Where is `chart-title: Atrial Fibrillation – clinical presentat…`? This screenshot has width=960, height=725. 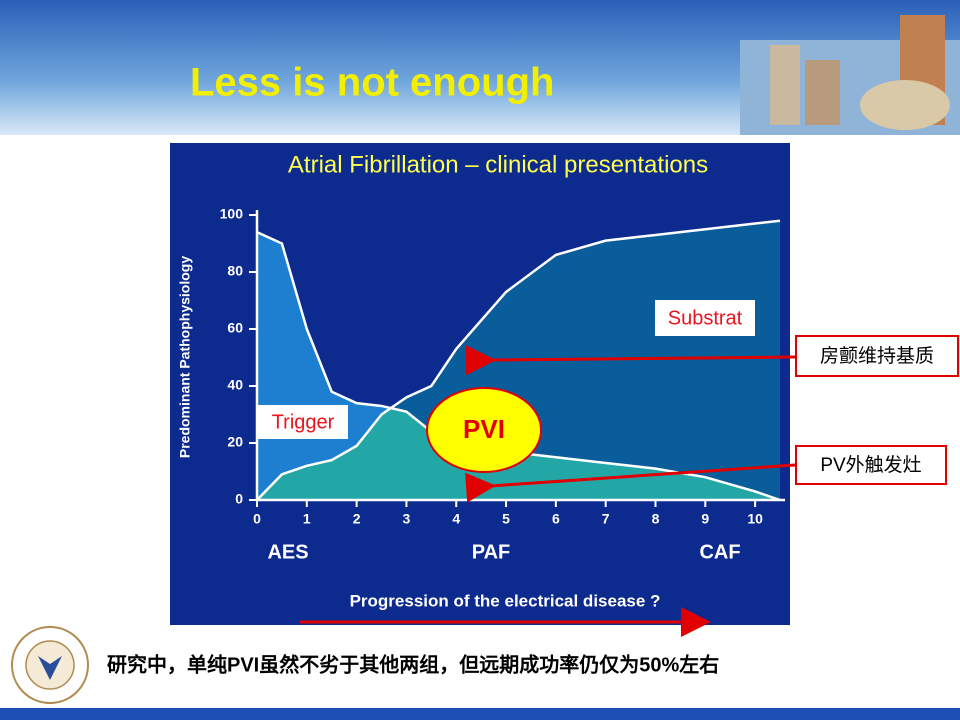 chart-title: Atrial Fibrillation – clinical presentat… is located at coordinates (498, 164).